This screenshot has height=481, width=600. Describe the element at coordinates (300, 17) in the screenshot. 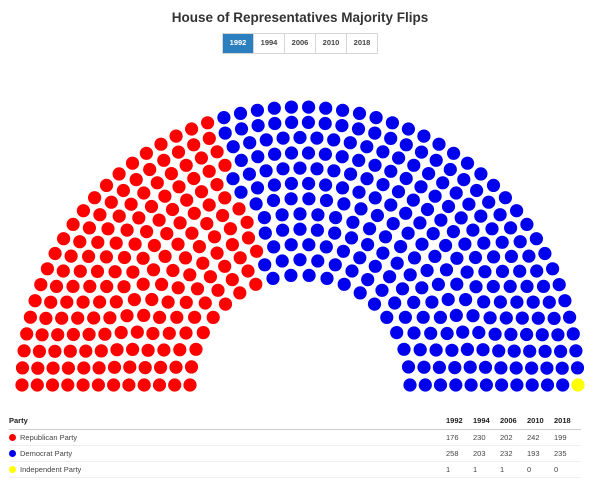

I see `chart-title: House of Representatives Majority Flips` at that location.